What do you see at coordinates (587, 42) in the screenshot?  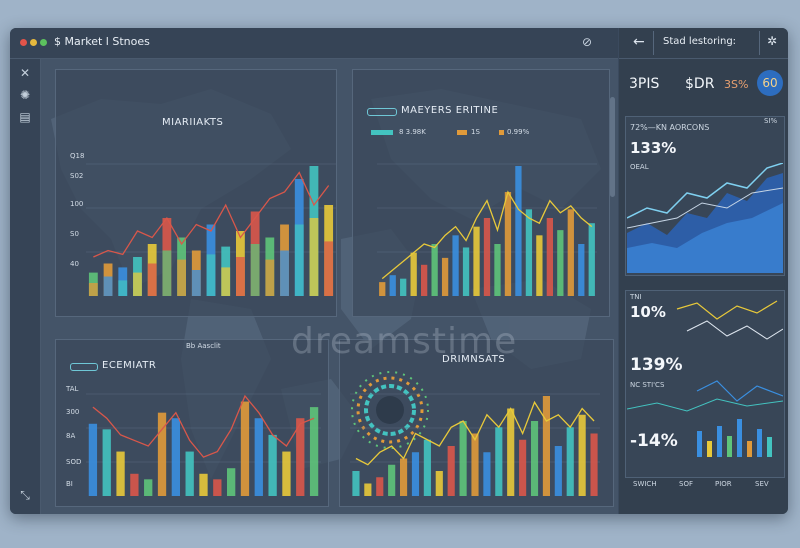 I see `compass-icon: ⊘` at bounding box center [587, 42].